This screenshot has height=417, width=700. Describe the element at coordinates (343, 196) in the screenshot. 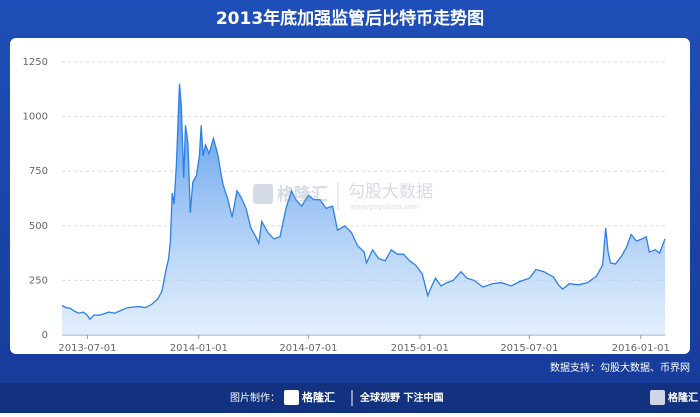

I see `watermark: 格隆汇 勾股大数据 www.gogudata.com` at that location.